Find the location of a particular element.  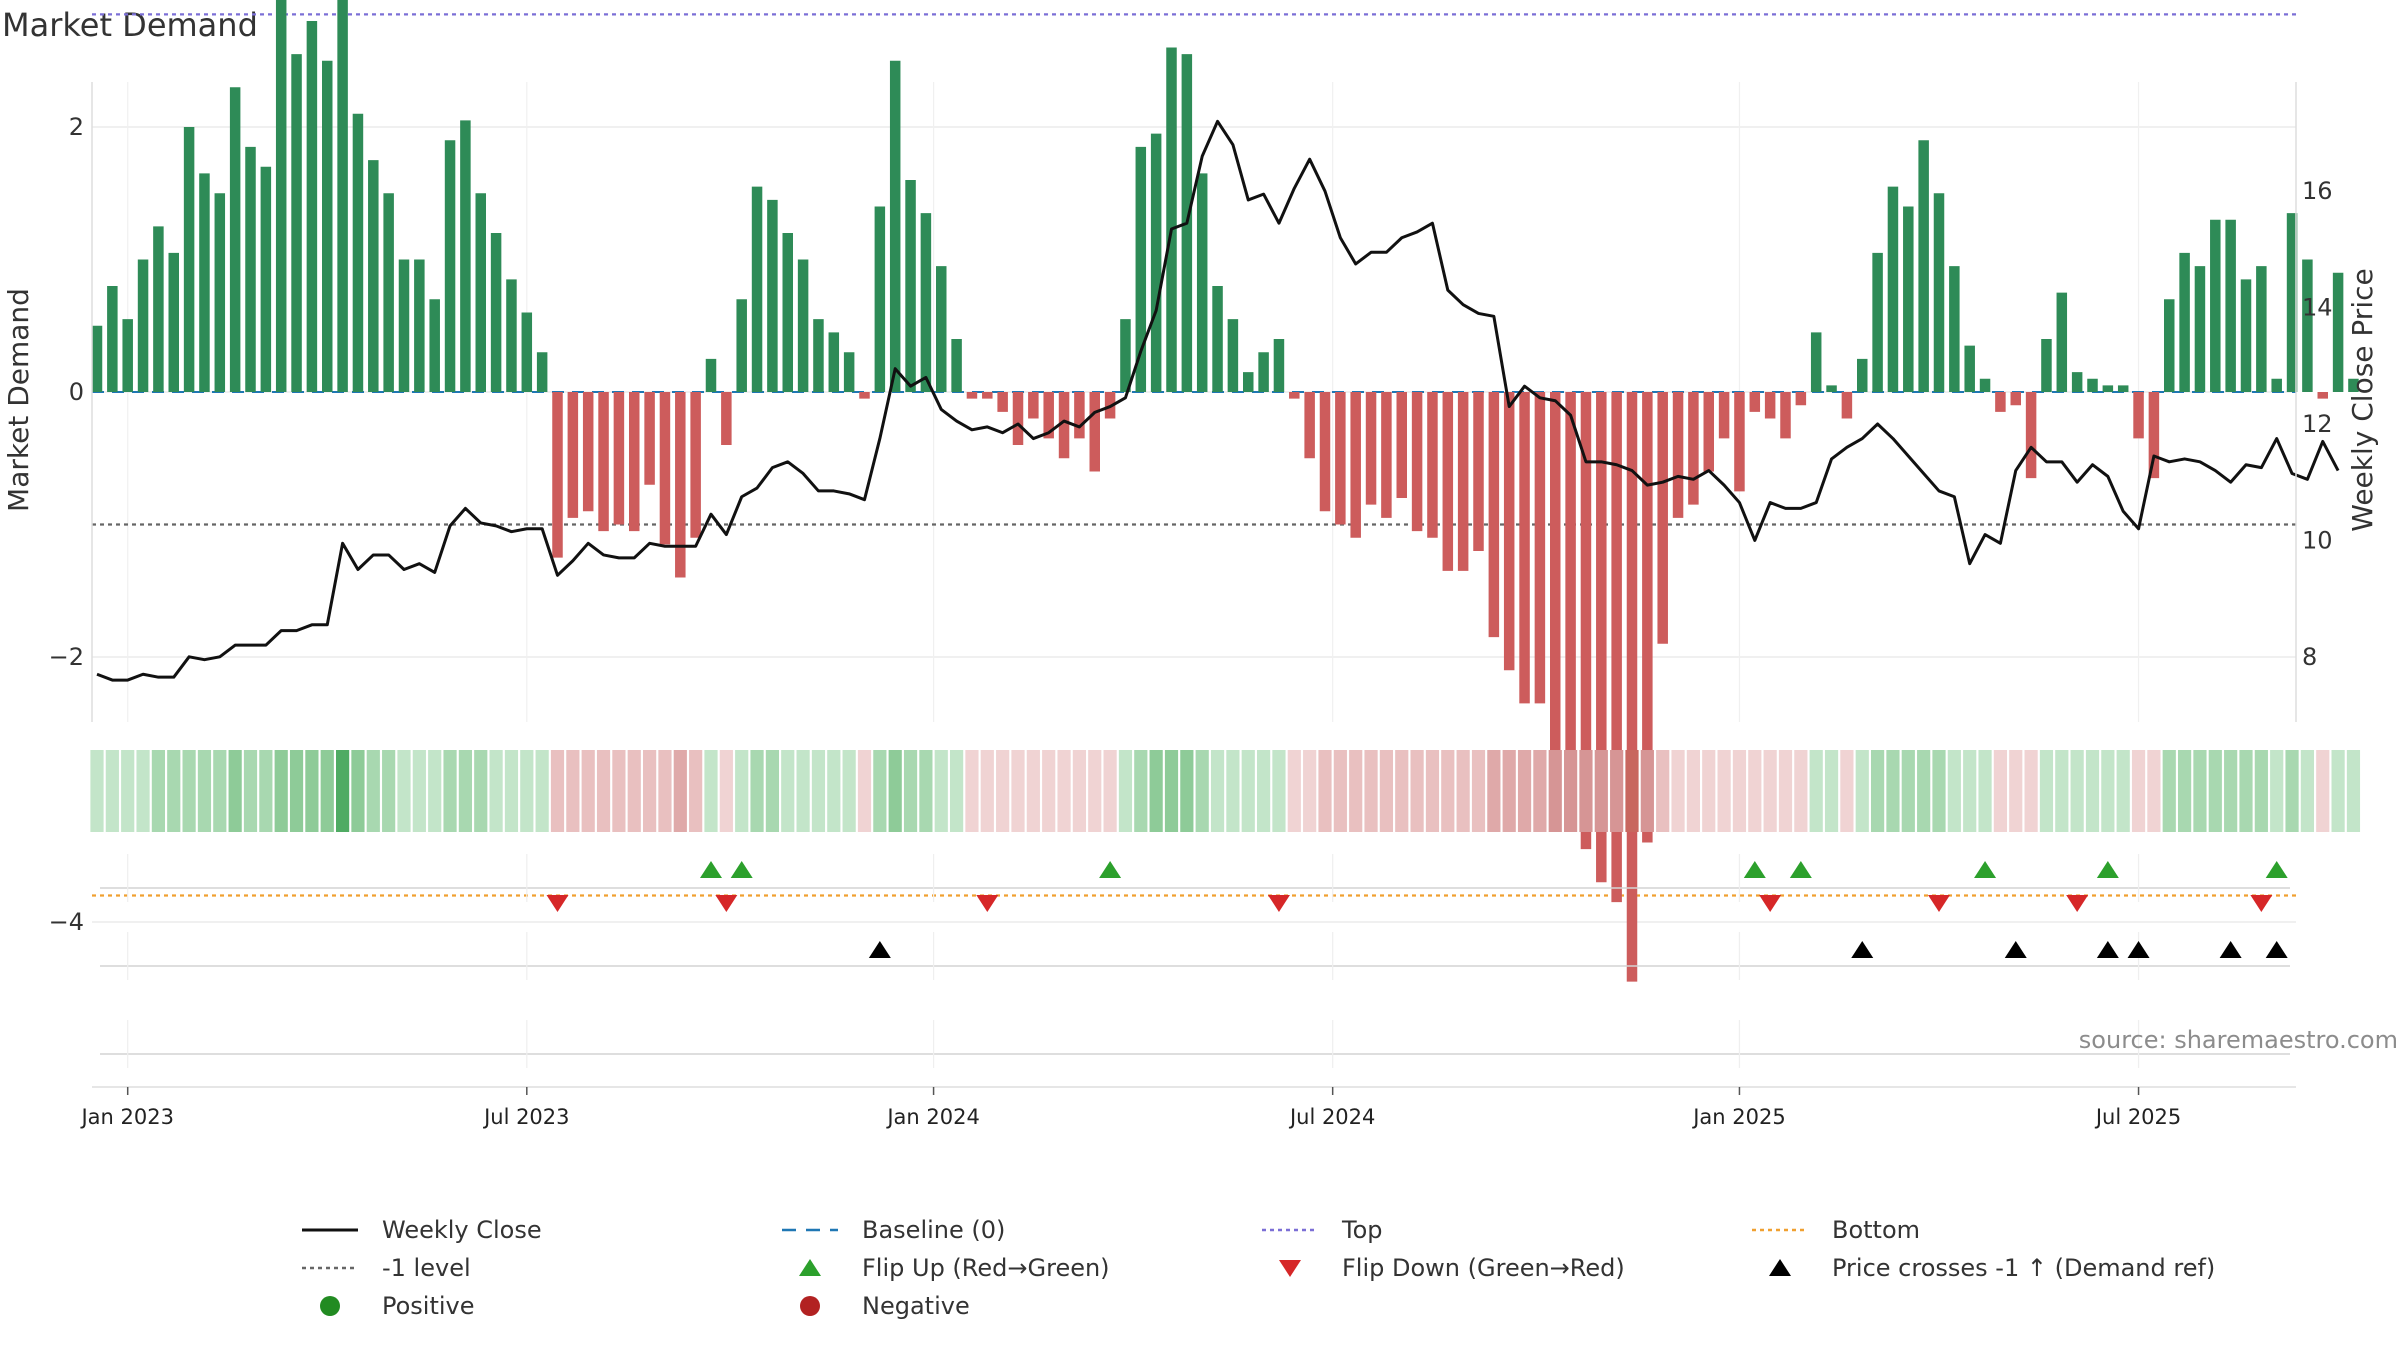

legend-label: Price crosses -1 ↑ (Demand ref) is located at coordinates (2024, 1268).